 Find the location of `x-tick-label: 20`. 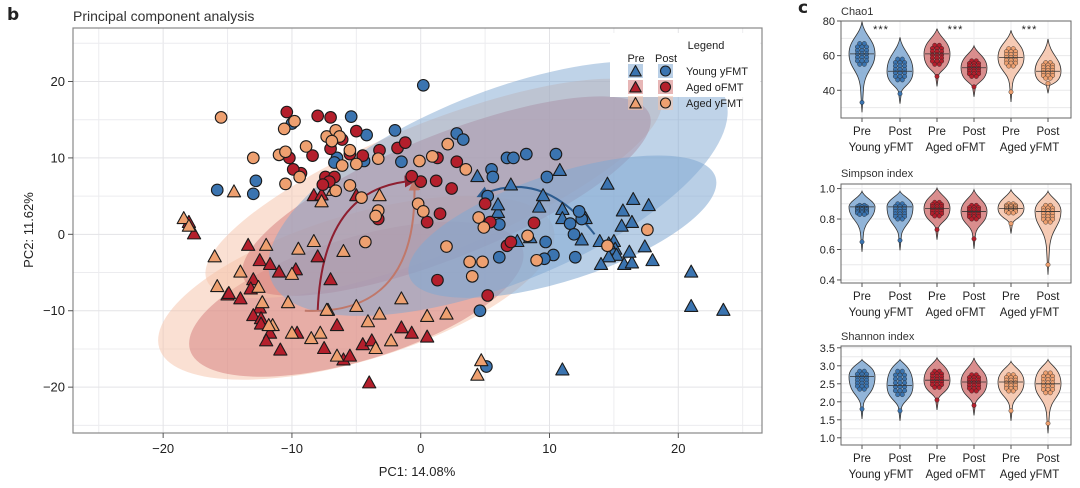

x-tick-label: 20 is located at coordinates (678, 448).